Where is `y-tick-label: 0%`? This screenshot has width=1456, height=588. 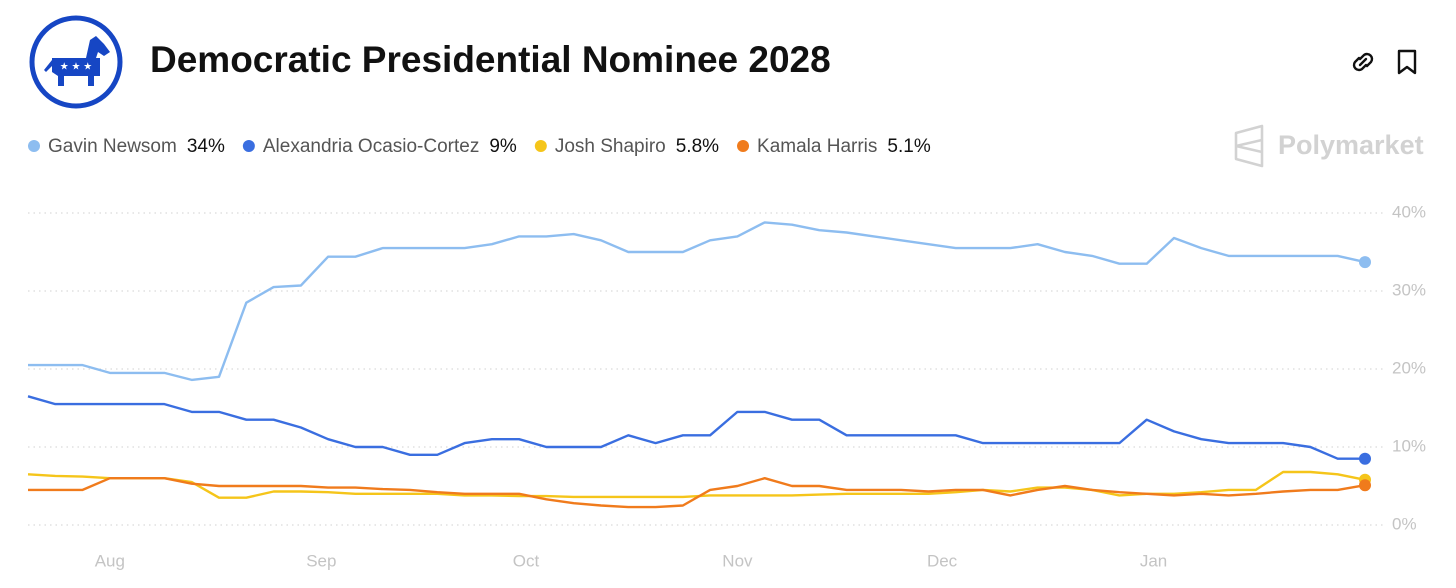
y-tick-label: 0% is located at coordinates (1404, 523).